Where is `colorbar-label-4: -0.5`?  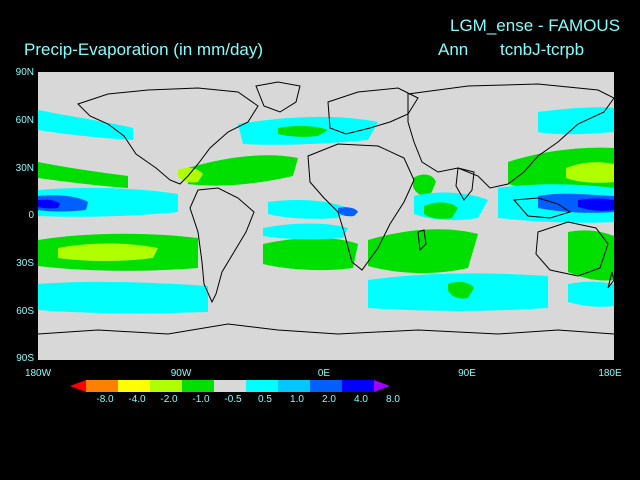
colorbar-label-4: -0.5 is located at coordinates (233, 399).